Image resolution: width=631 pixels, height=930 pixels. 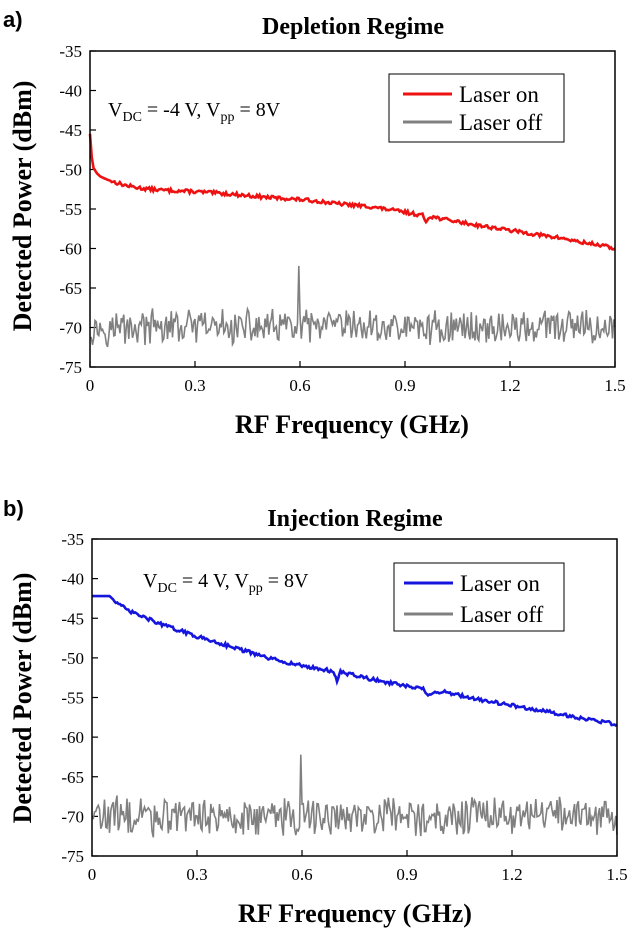 I want to click on legend-box-b, so click(x=479, y=597).